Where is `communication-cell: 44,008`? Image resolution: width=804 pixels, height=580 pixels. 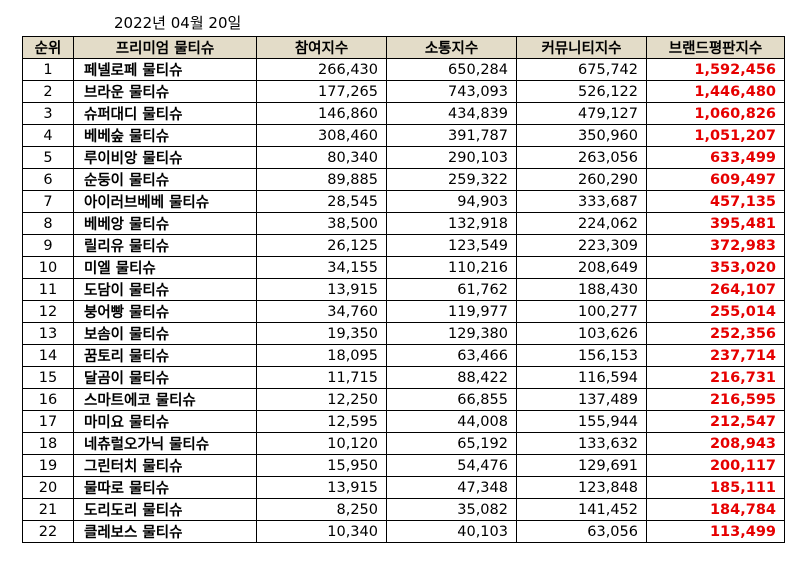
communication-cell: 44,008 is located at coordinates (451, 421).